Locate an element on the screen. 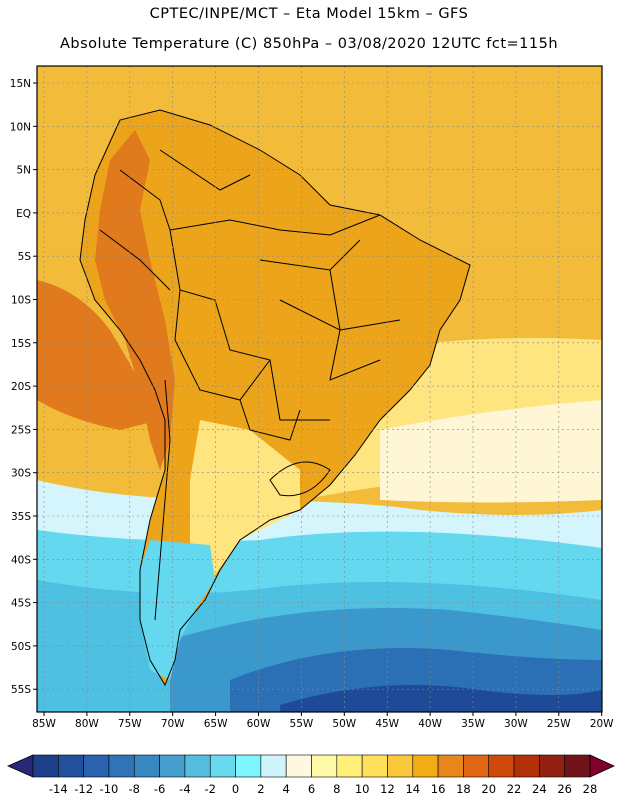  lat-label: EQ is located at coordinates (23, 214).